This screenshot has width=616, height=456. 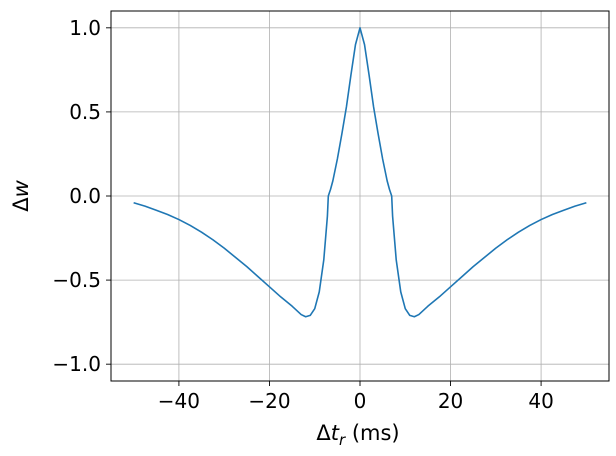 I want to click on x-tick-label: 40, so click(x=540, y=401).